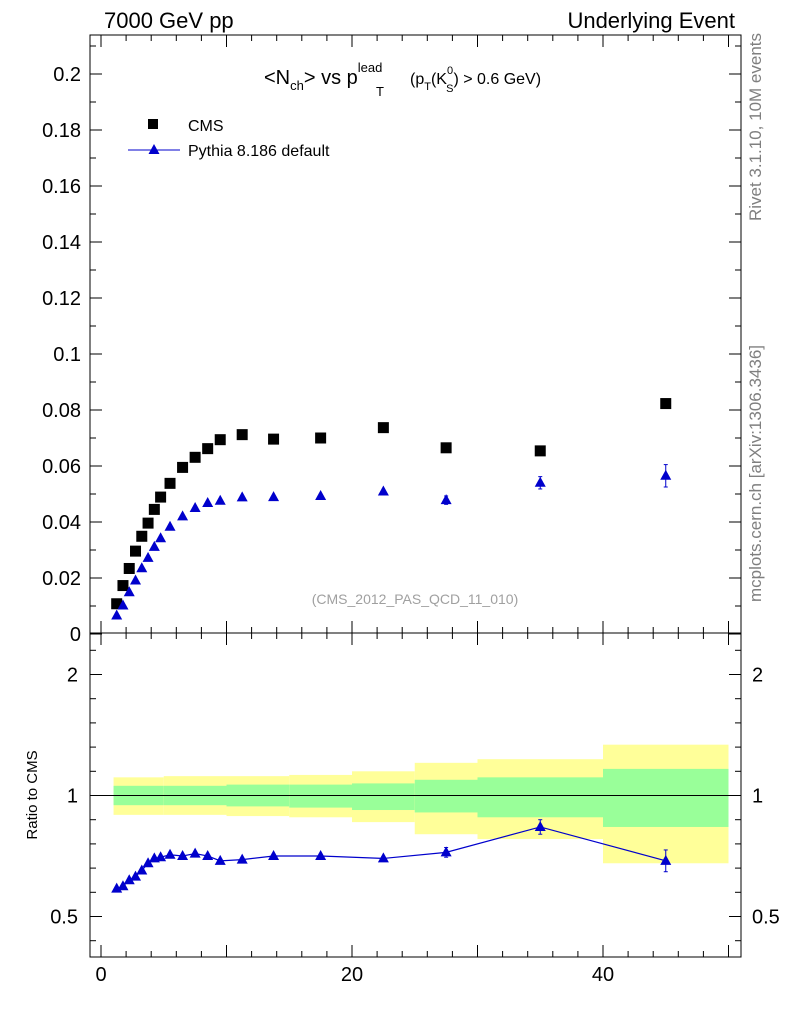 The height and width of the screenshot is (1024, 786). I want to click on ratio-y-tick-label-right: 2, so click(757, 676).